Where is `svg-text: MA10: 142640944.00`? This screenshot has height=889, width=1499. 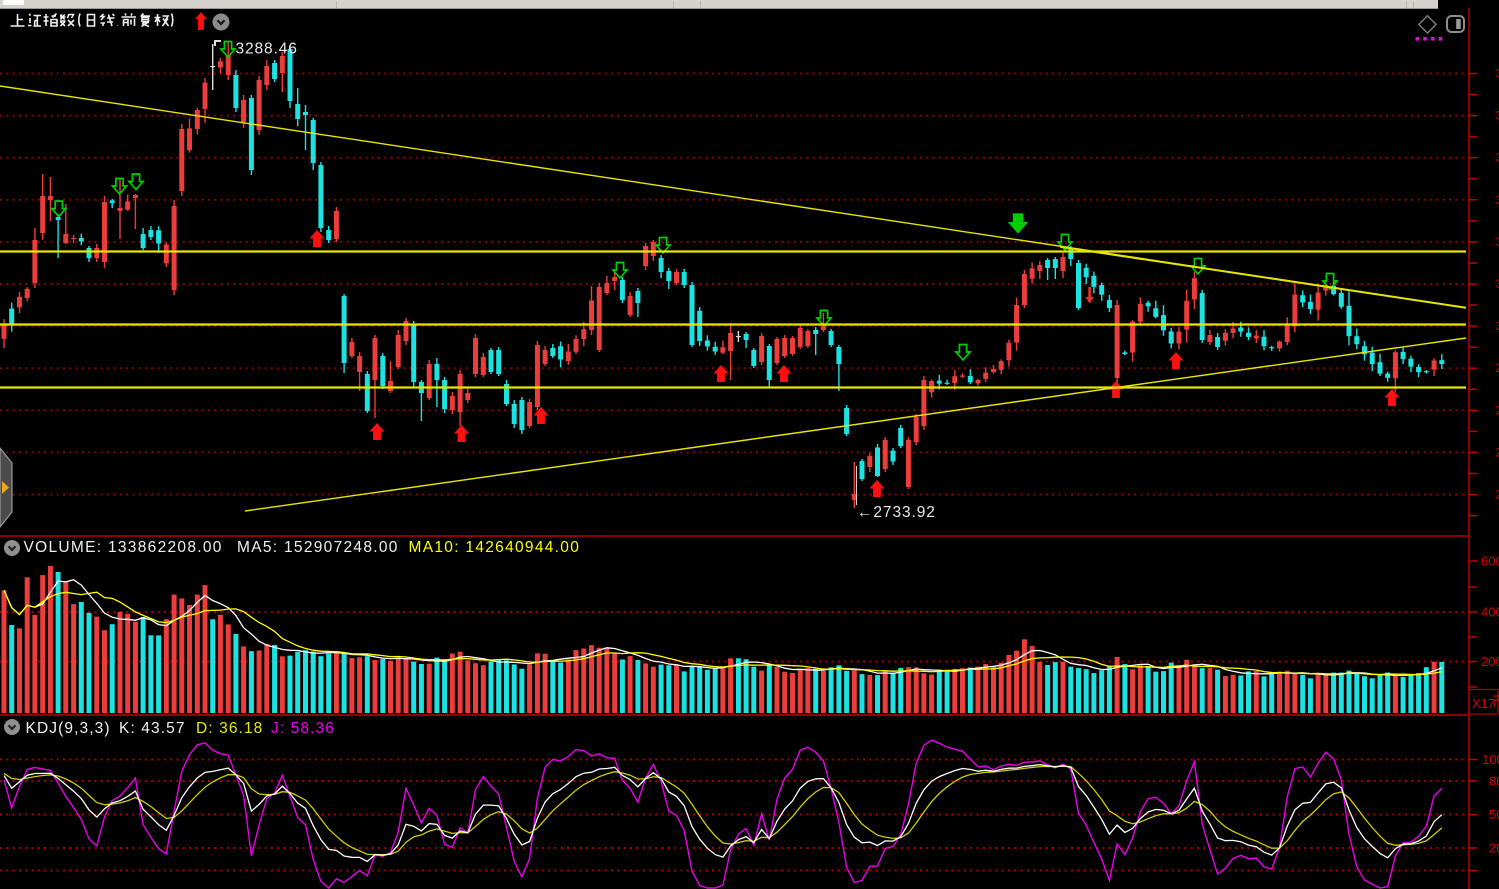
svg-text: MA10: 142640944.00 is located at coordinates (495, 547).